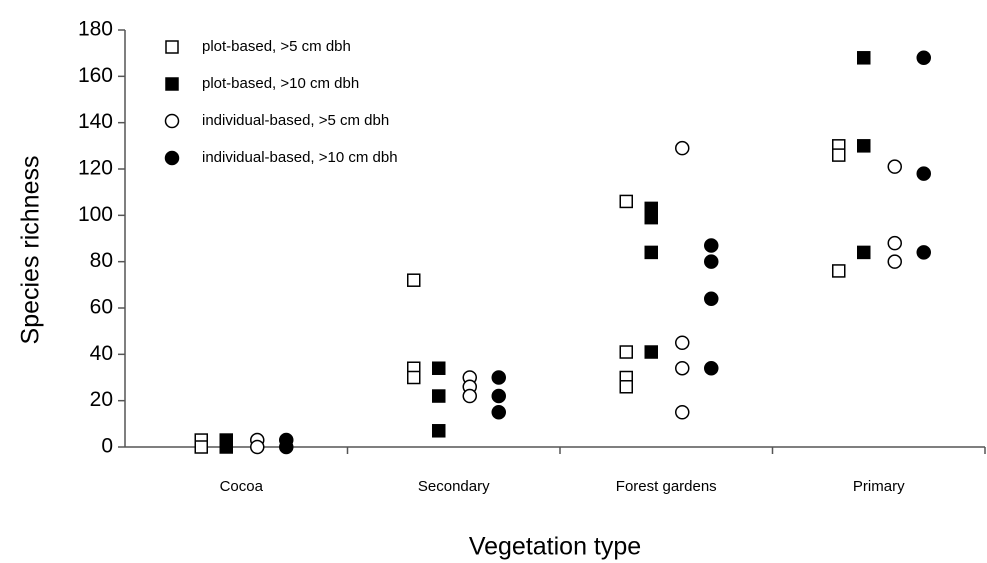 The width and height of the screenshot is (987, 563). I want to click on x-tick-label: Primary, so click(879, 486).